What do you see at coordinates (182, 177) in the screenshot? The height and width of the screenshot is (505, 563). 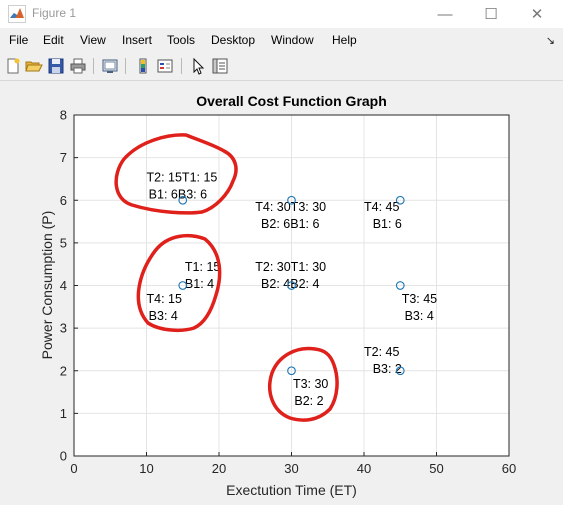 I see `point-label: T2: 15T1: 15` at bounding box center [182, 177].